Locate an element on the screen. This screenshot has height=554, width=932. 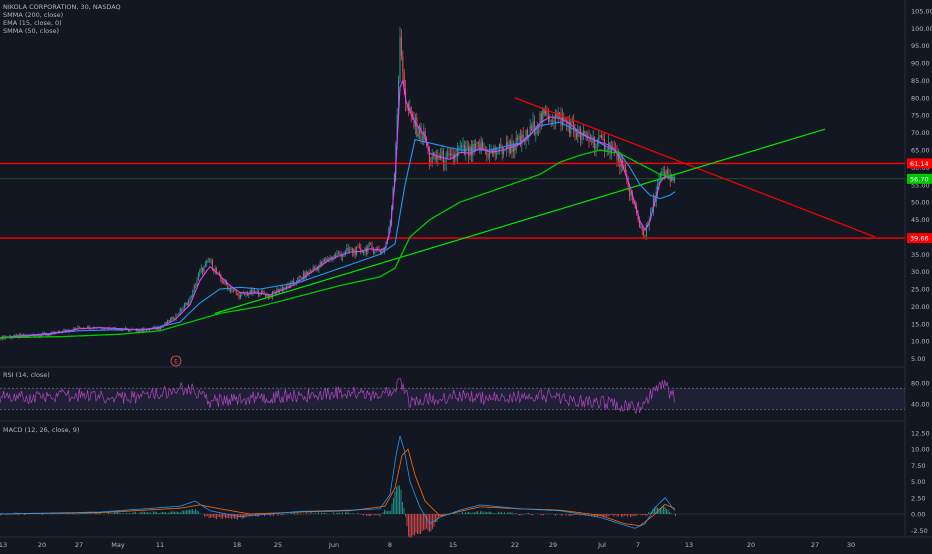
rsi-pane-label: RSI (14, close) is located at coordinates (26, 375).